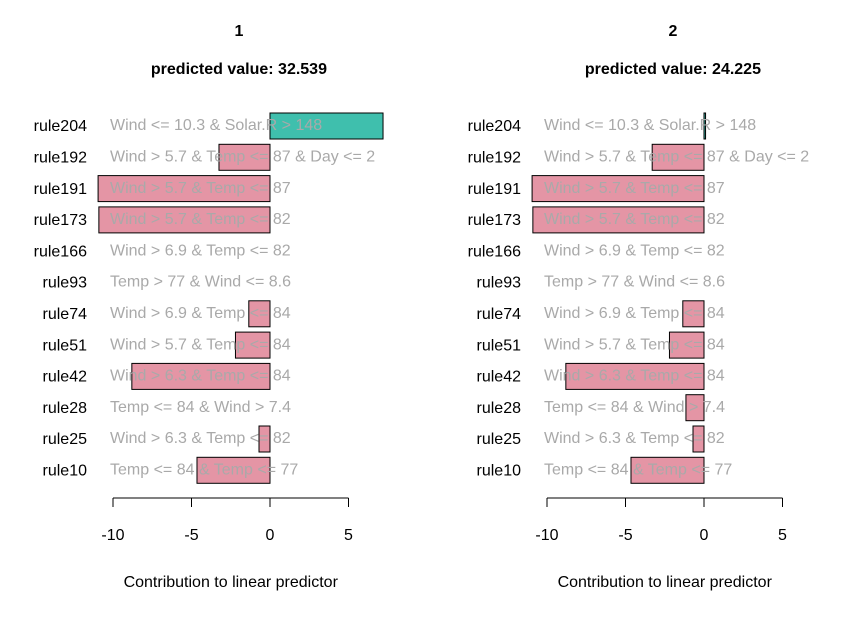 Image resolution: width=868 pixels, height=625 pixels. What do you see at coordinates (239, 69) in the screenshot?
I see `panel-subtitle: predicted value: 32.539` at bounding box center [239, 69].